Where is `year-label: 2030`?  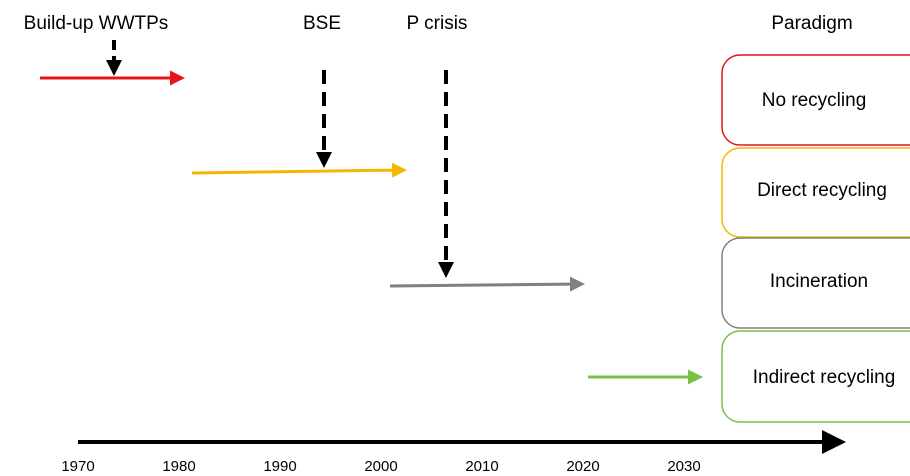 year-label: 2030 is located at coordinates (683, 466).